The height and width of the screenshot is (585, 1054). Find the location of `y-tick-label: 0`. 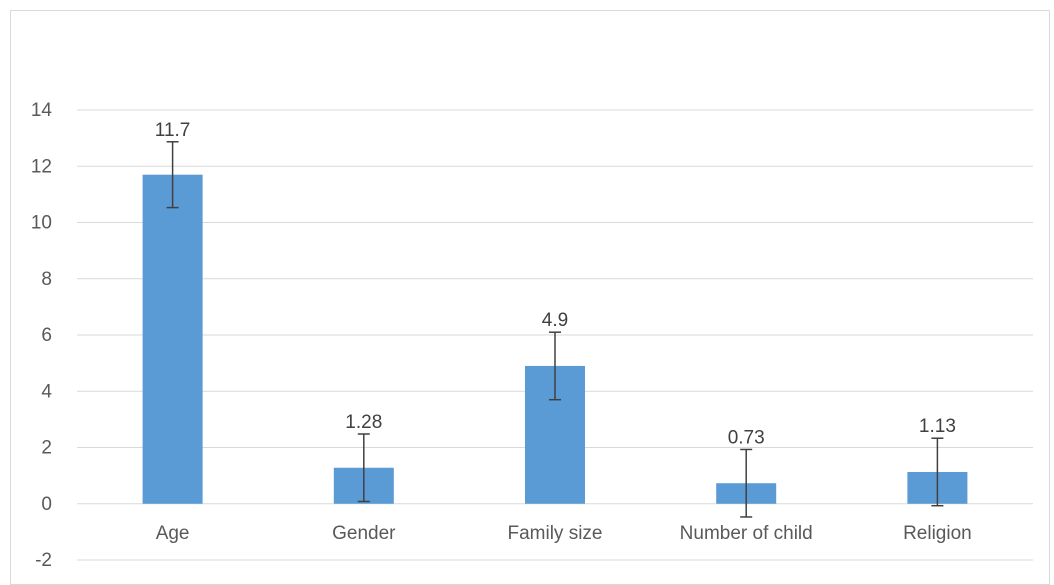

y-tick-label: 0 is located at coordinates (46, 504).